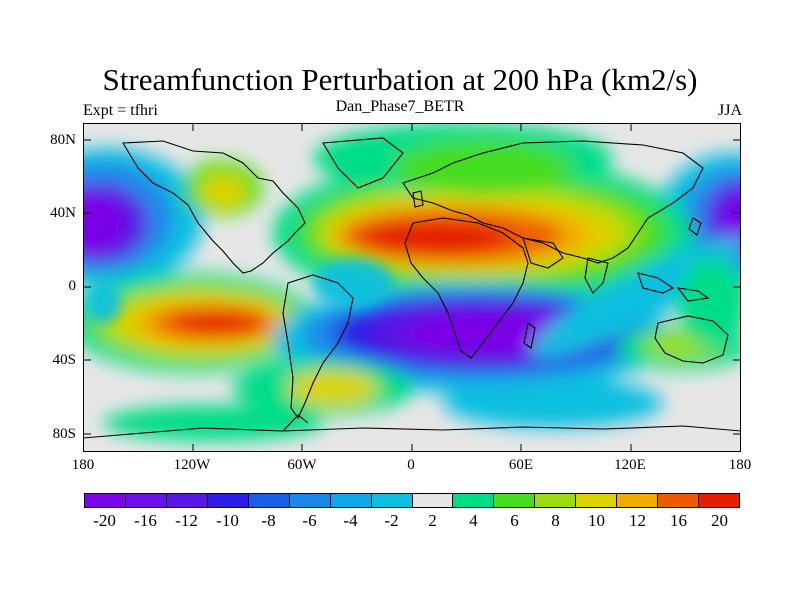  I want to click on lon-label-60e: 60E, so click(521, 465).